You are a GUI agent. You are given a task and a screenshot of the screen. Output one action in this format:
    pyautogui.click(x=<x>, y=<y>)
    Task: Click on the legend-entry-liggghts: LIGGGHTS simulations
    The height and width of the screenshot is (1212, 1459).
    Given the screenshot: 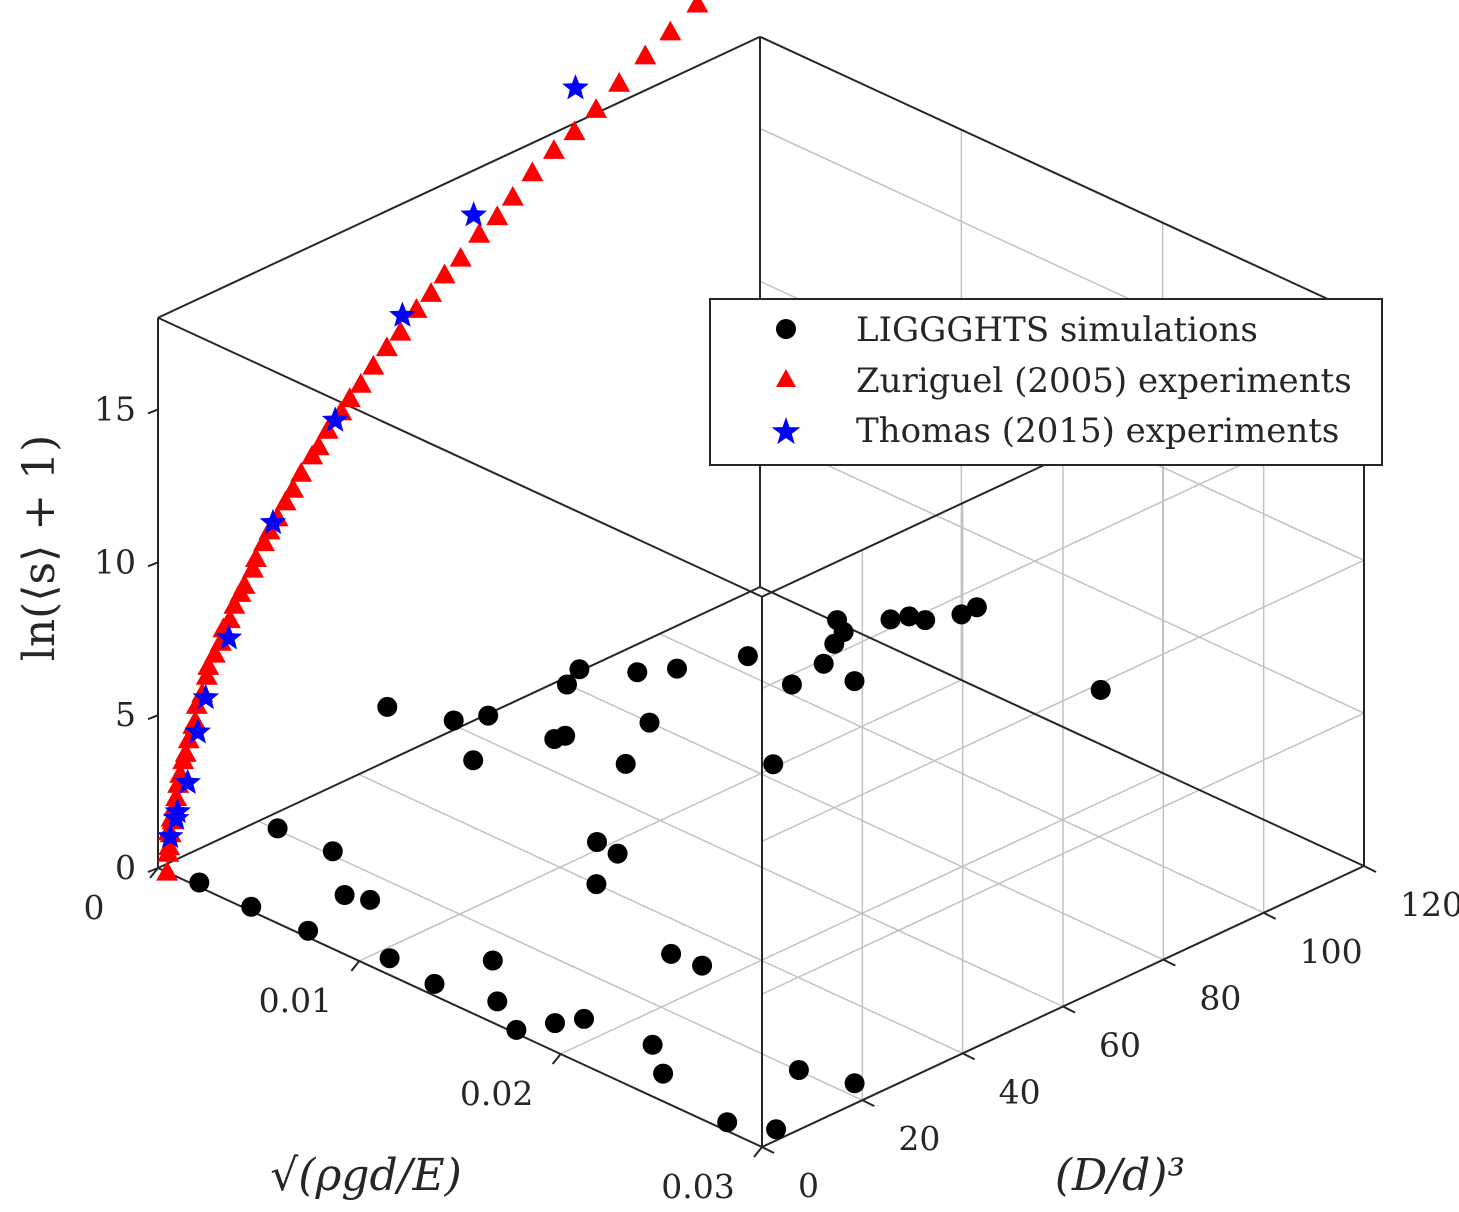 What is the action you would take?
    pyautogui.click(x=1057, y=330)
    